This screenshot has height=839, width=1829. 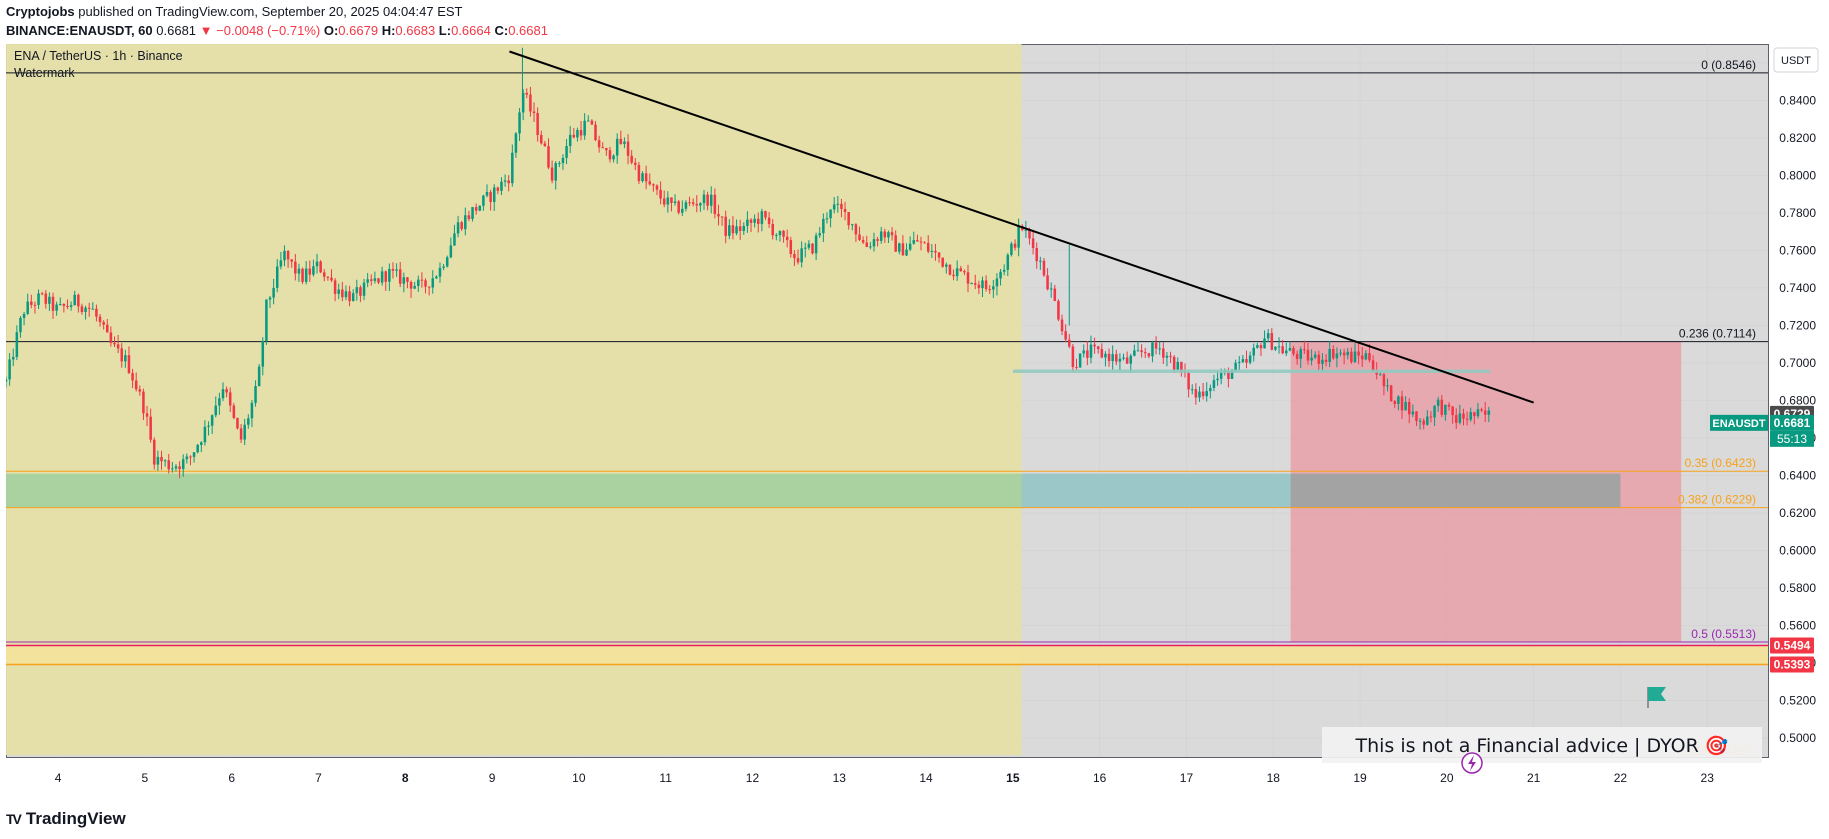 I want to click on time-tick: 17, so click(x=1187, y=778).